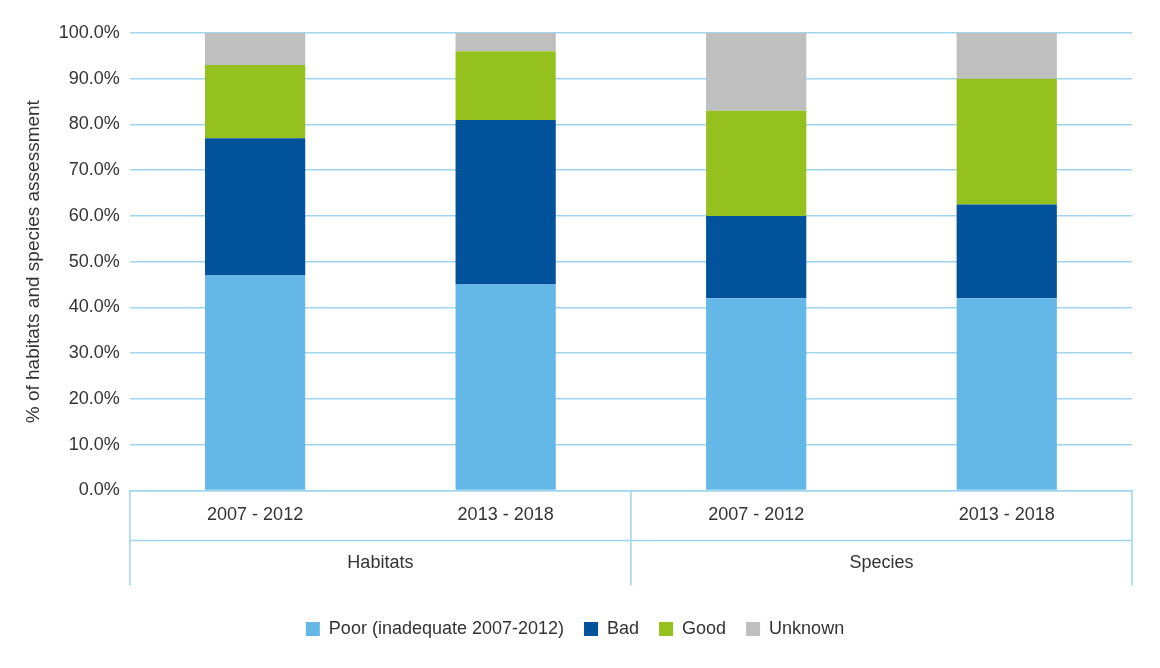 The height and width of the screenshot is (668, 1160). What do you see at coordinates (94, 77) in the screenshot?
I see `y-tick-label: 90.0%` at bounding box center [94, 77].